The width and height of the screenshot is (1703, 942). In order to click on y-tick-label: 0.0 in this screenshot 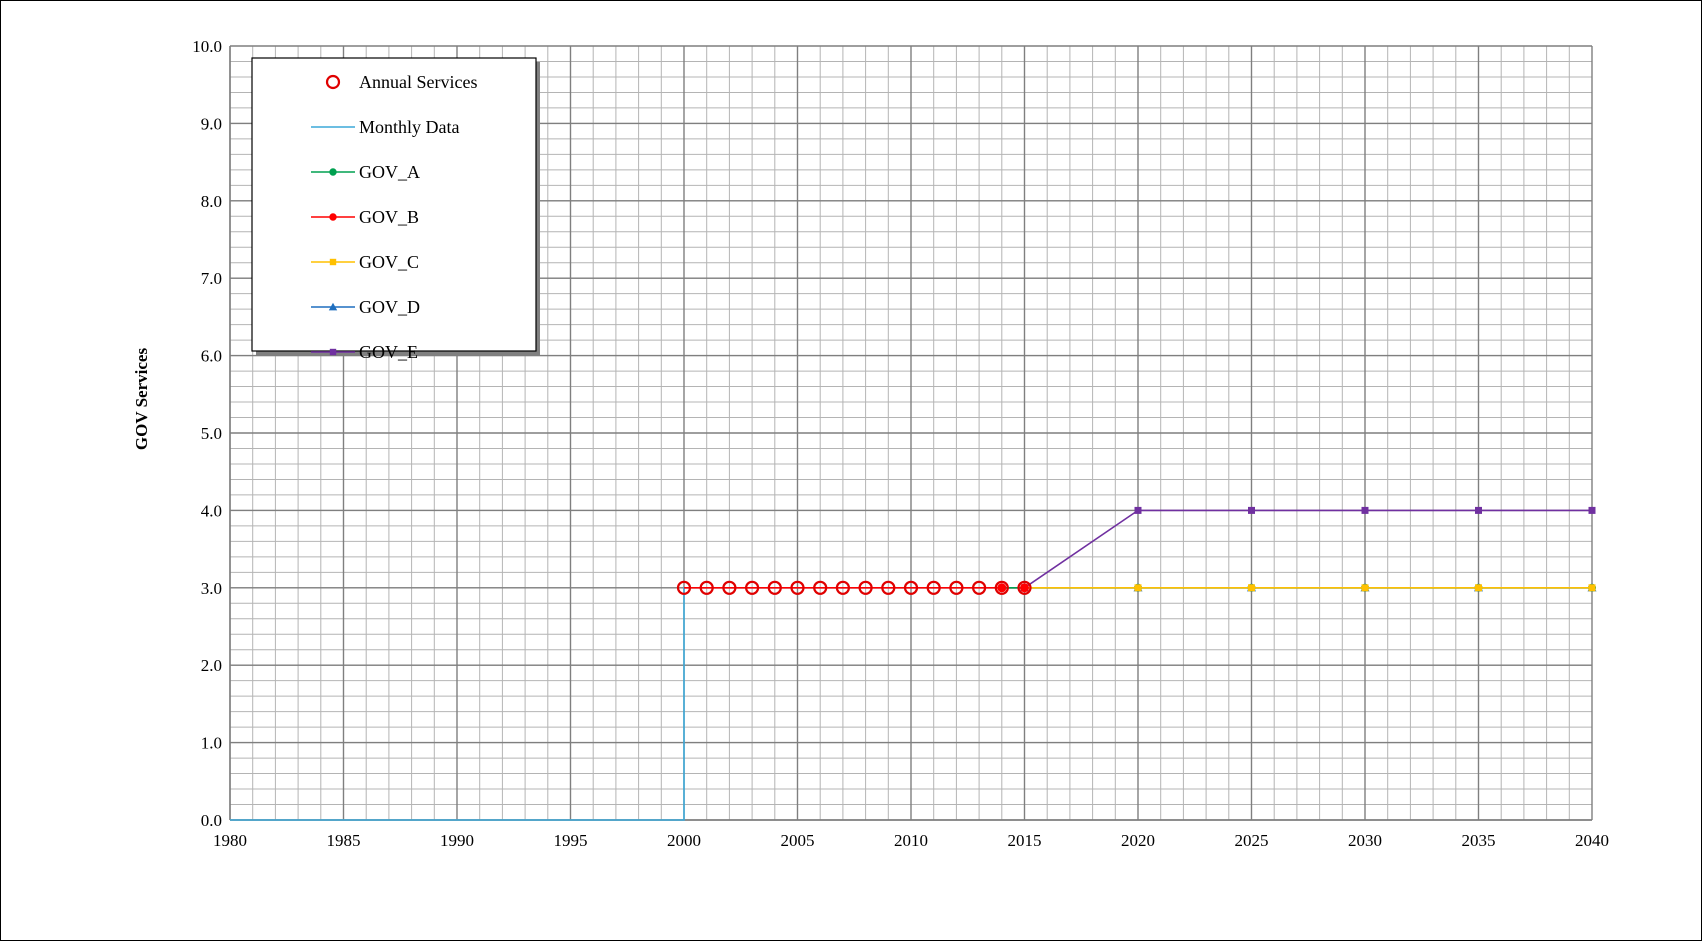, I will do `click(211, 820)`.